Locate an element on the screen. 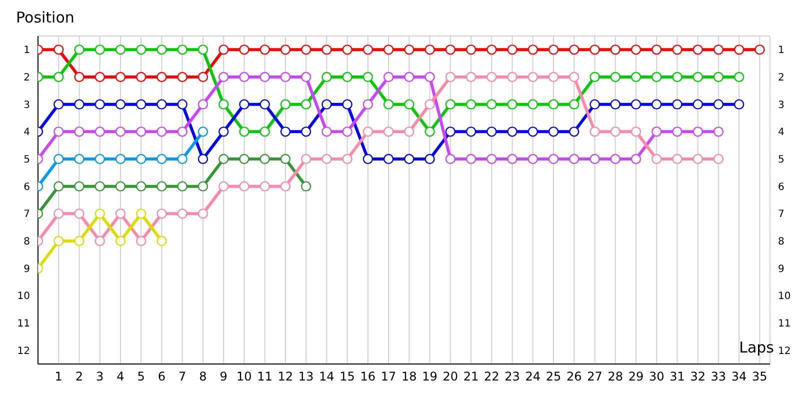 Image resolution: width=800 pixels, height=400 pixels. x-tick-label: 31 is located at coordinates (677, 377).